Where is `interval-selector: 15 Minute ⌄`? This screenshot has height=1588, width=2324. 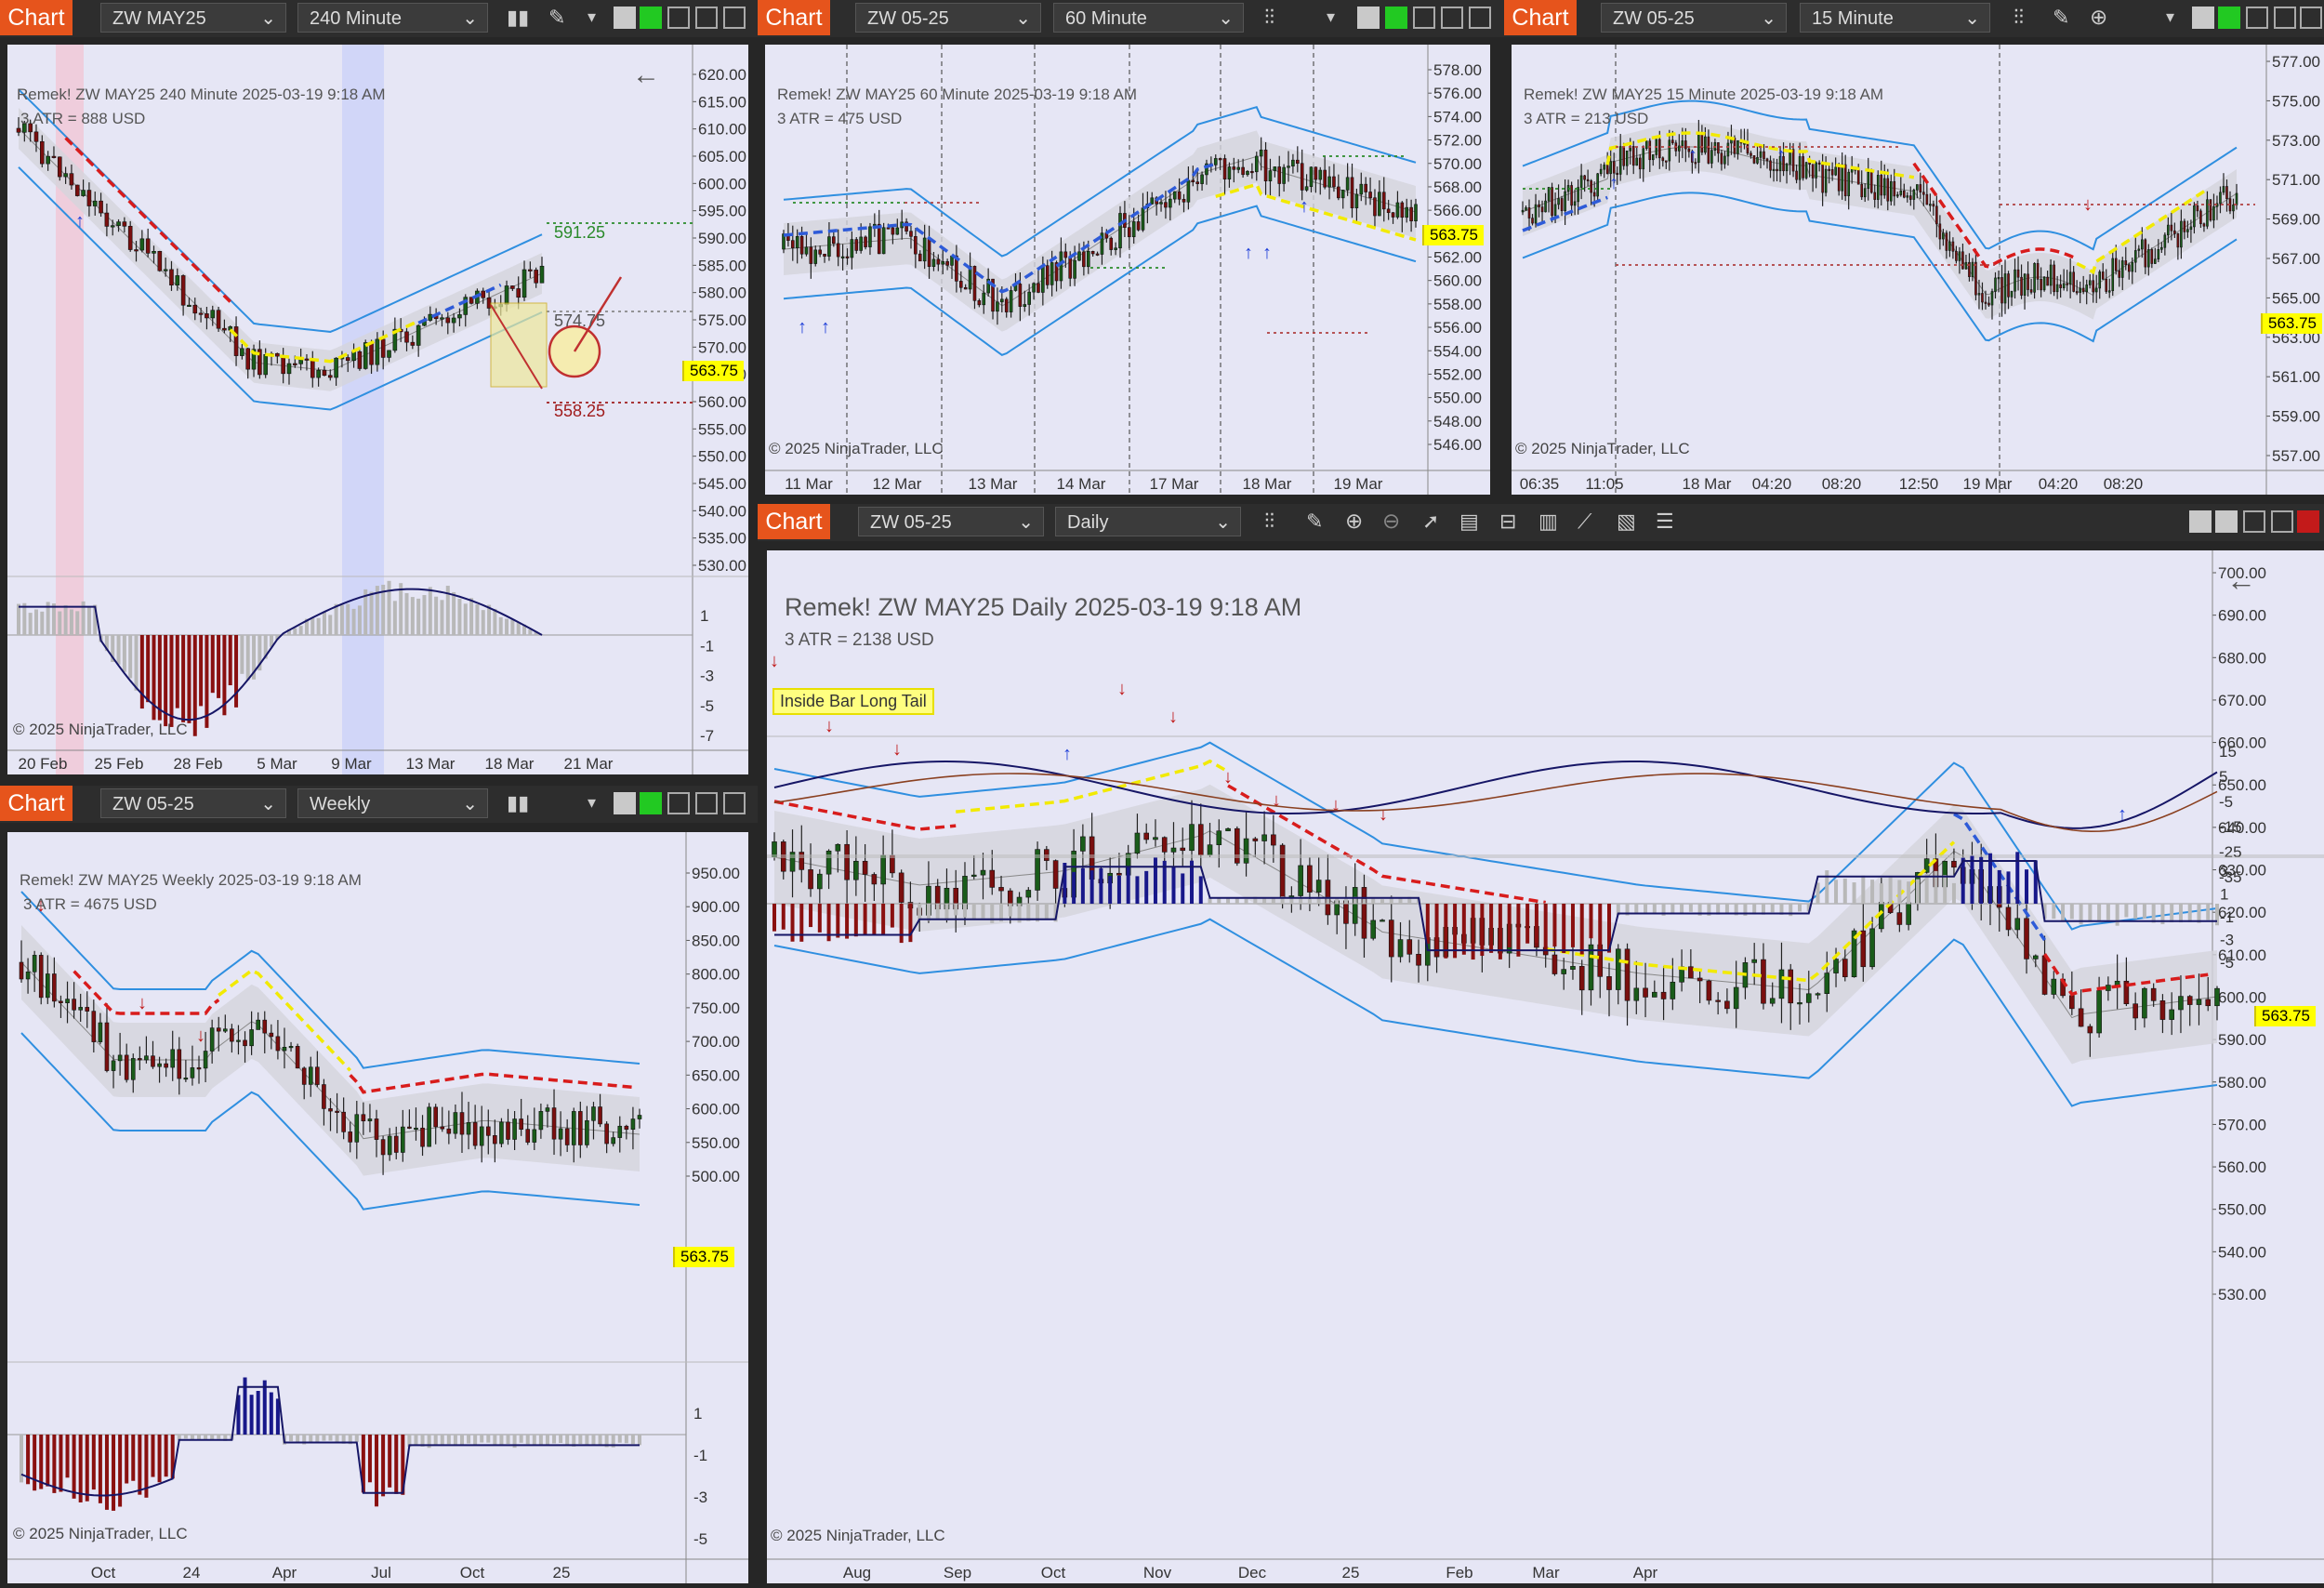
interval-selector: 15 Minute ⌄ is located at coordinates (1895, 18).